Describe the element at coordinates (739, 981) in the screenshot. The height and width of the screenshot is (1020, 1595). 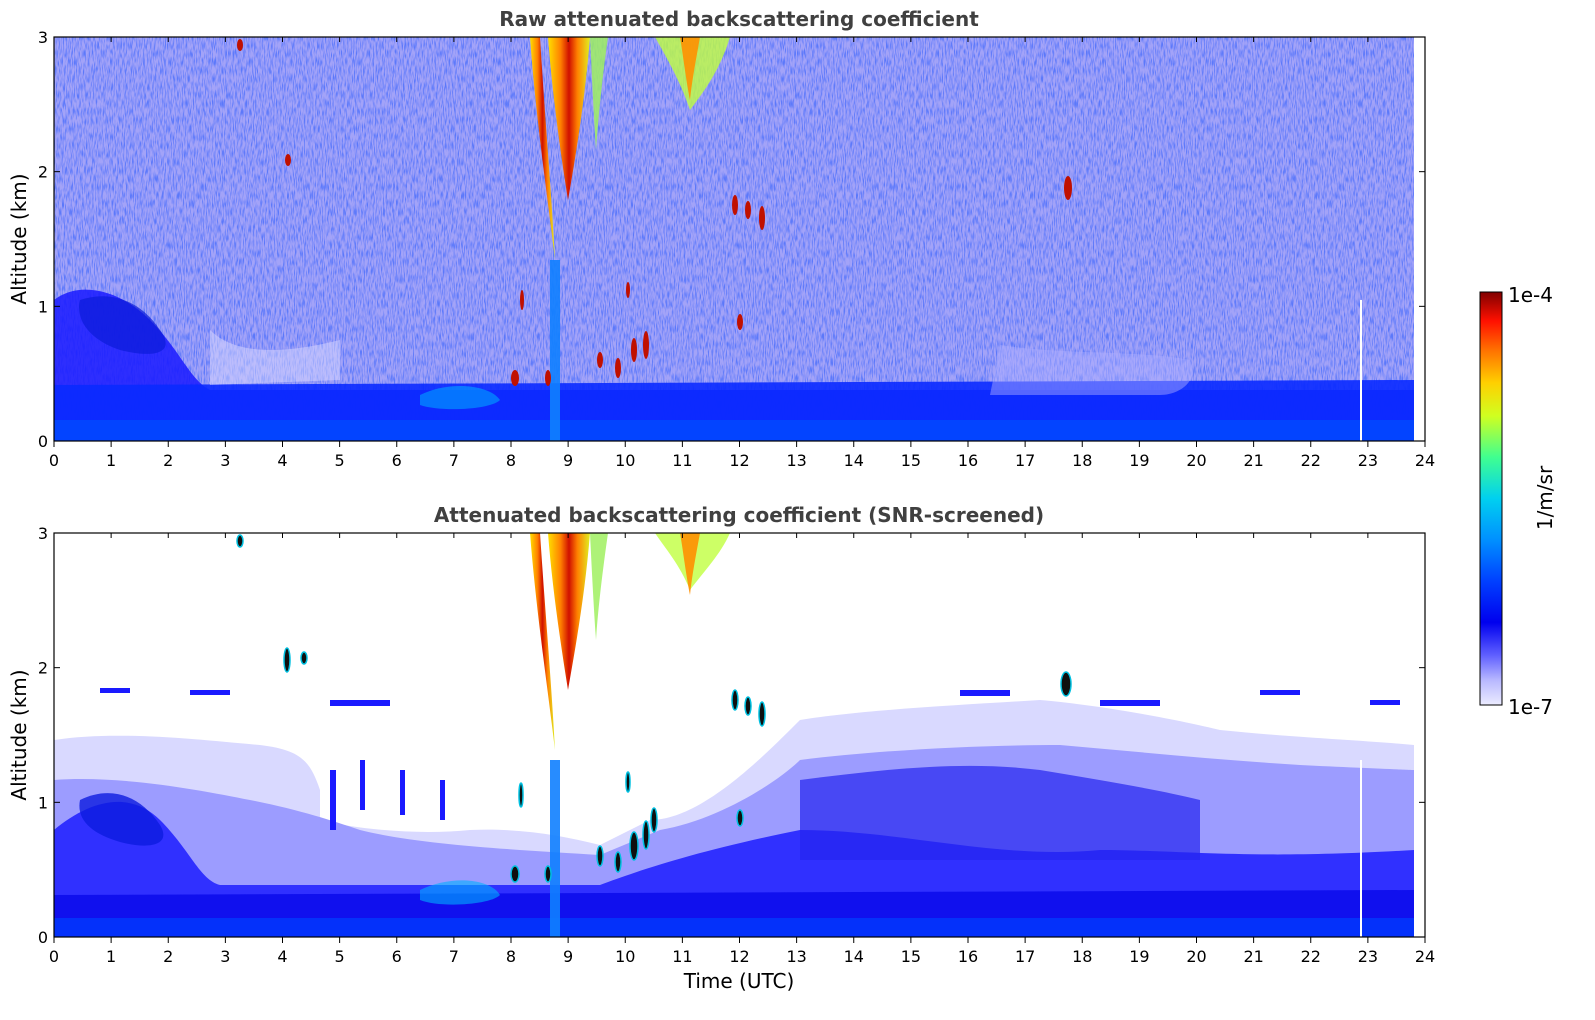
I see `x-axis-label: Time (UTC)` at that location.